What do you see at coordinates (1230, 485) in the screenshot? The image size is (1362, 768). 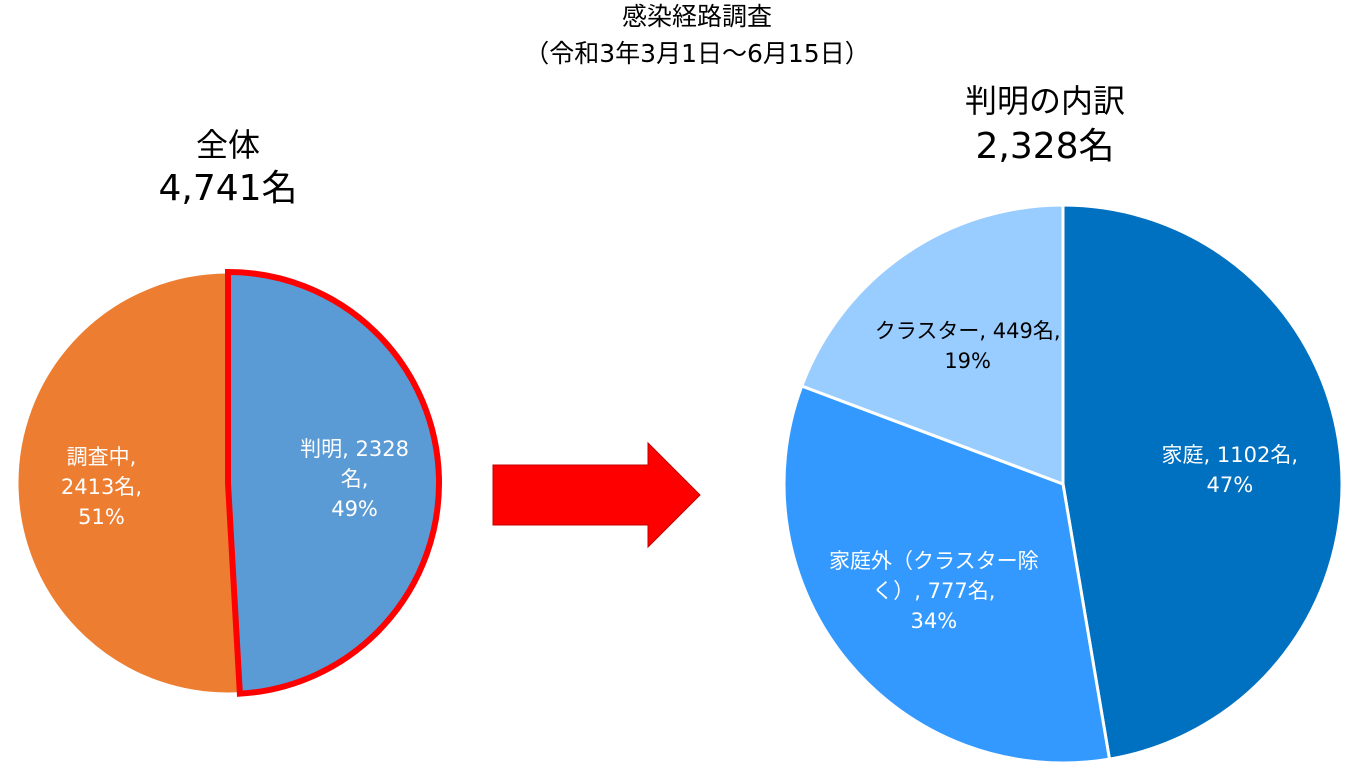 I see `slice-percent: 47%` at bounding box center [1230, 485].